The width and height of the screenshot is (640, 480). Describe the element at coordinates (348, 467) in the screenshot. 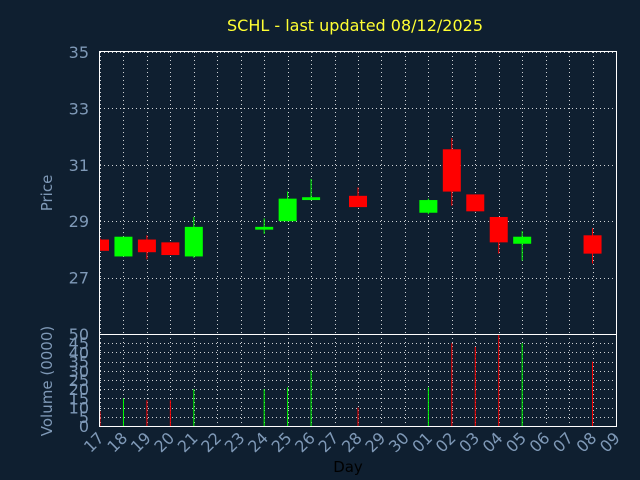

I see `x-axis-label: Day` at that location.